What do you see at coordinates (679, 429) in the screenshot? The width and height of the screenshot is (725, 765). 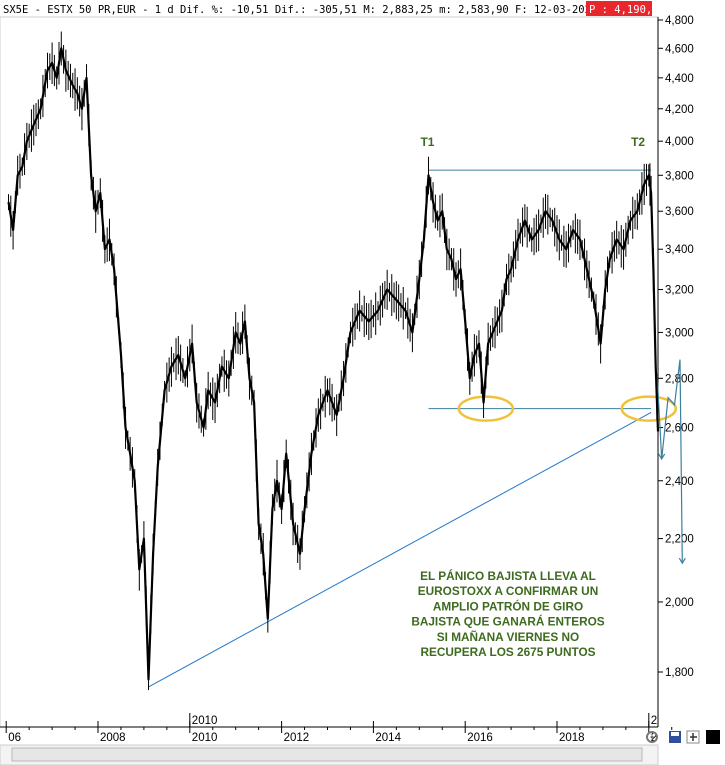 I see `y-tick-label: 2,600` at bounding box center [679, 429].